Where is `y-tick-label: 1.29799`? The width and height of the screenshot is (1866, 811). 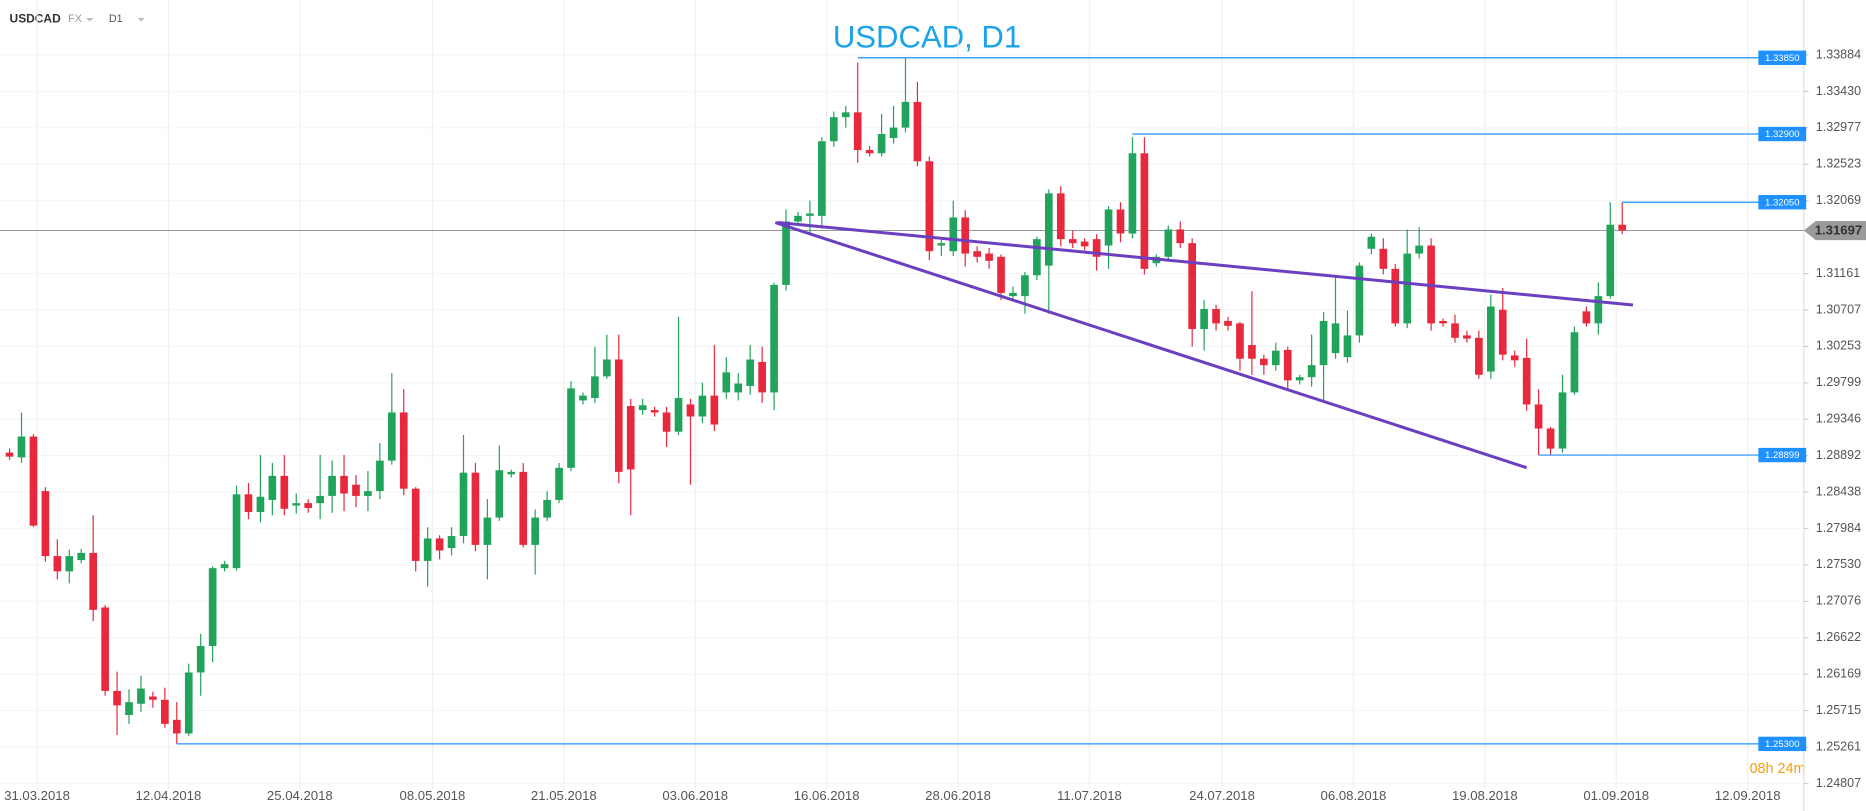 y-tick-label: 1.29799 is located at coordinates (1838, 382).